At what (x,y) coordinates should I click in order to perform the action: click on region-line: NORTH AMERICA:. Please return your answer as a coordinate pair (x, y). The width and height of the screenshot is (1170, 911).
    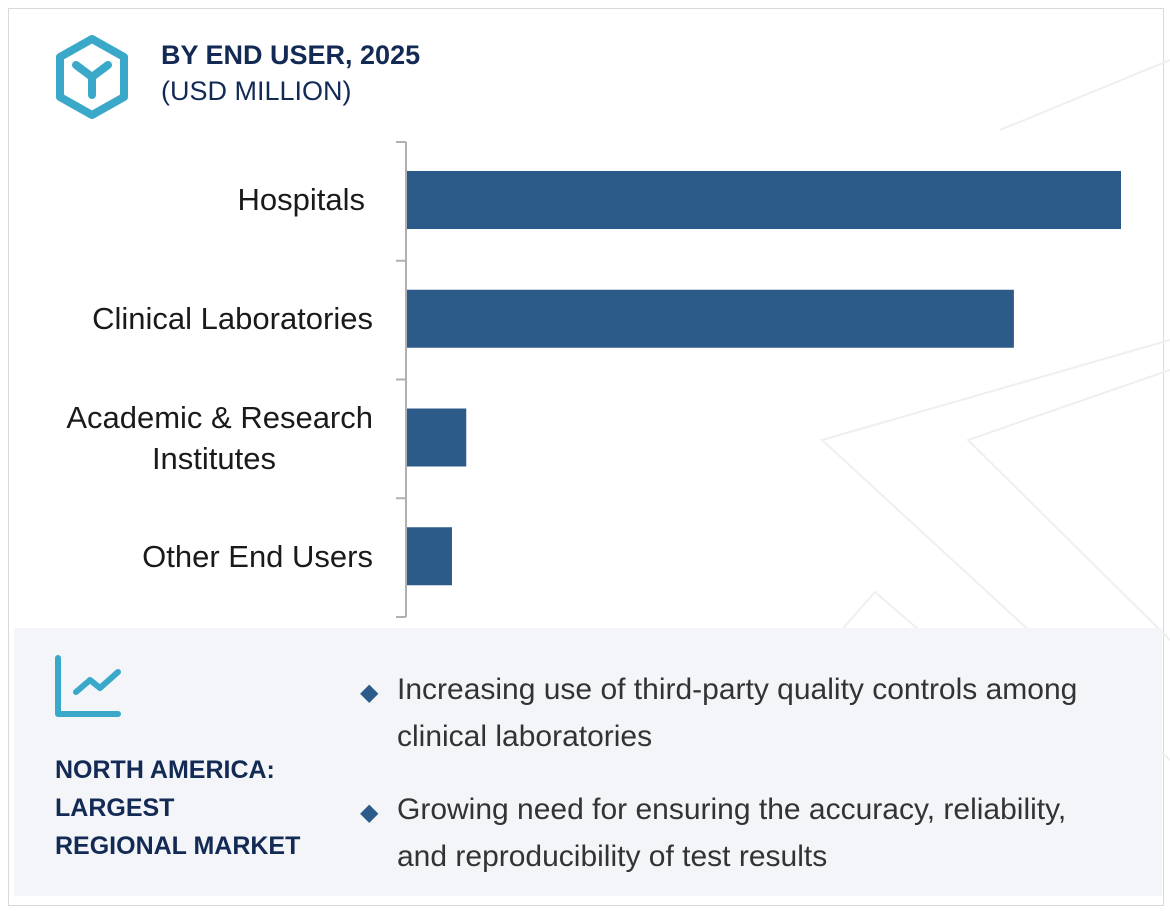
    Looking at the image, I should click on (165, 770).